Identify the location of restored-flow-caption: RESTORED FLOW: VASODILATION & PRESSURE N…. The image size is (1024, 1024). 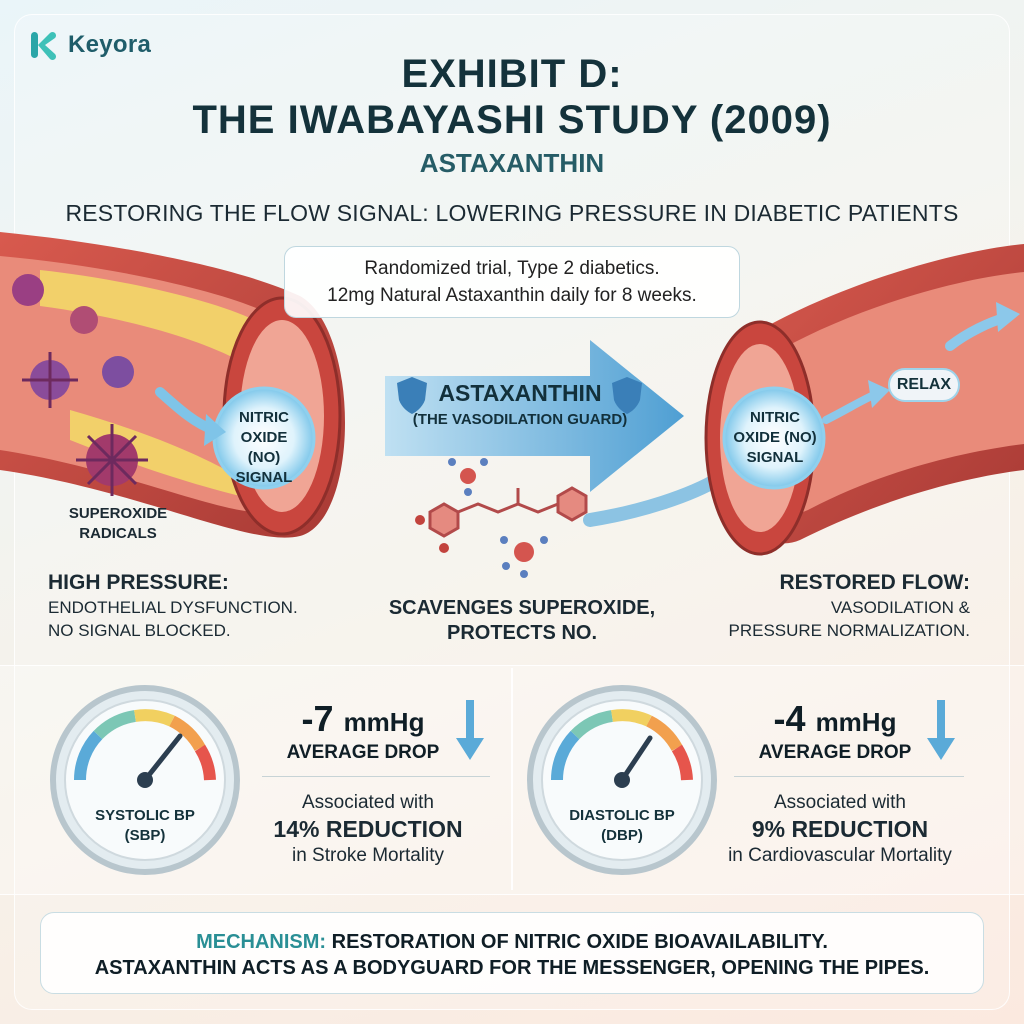
(815, 606).